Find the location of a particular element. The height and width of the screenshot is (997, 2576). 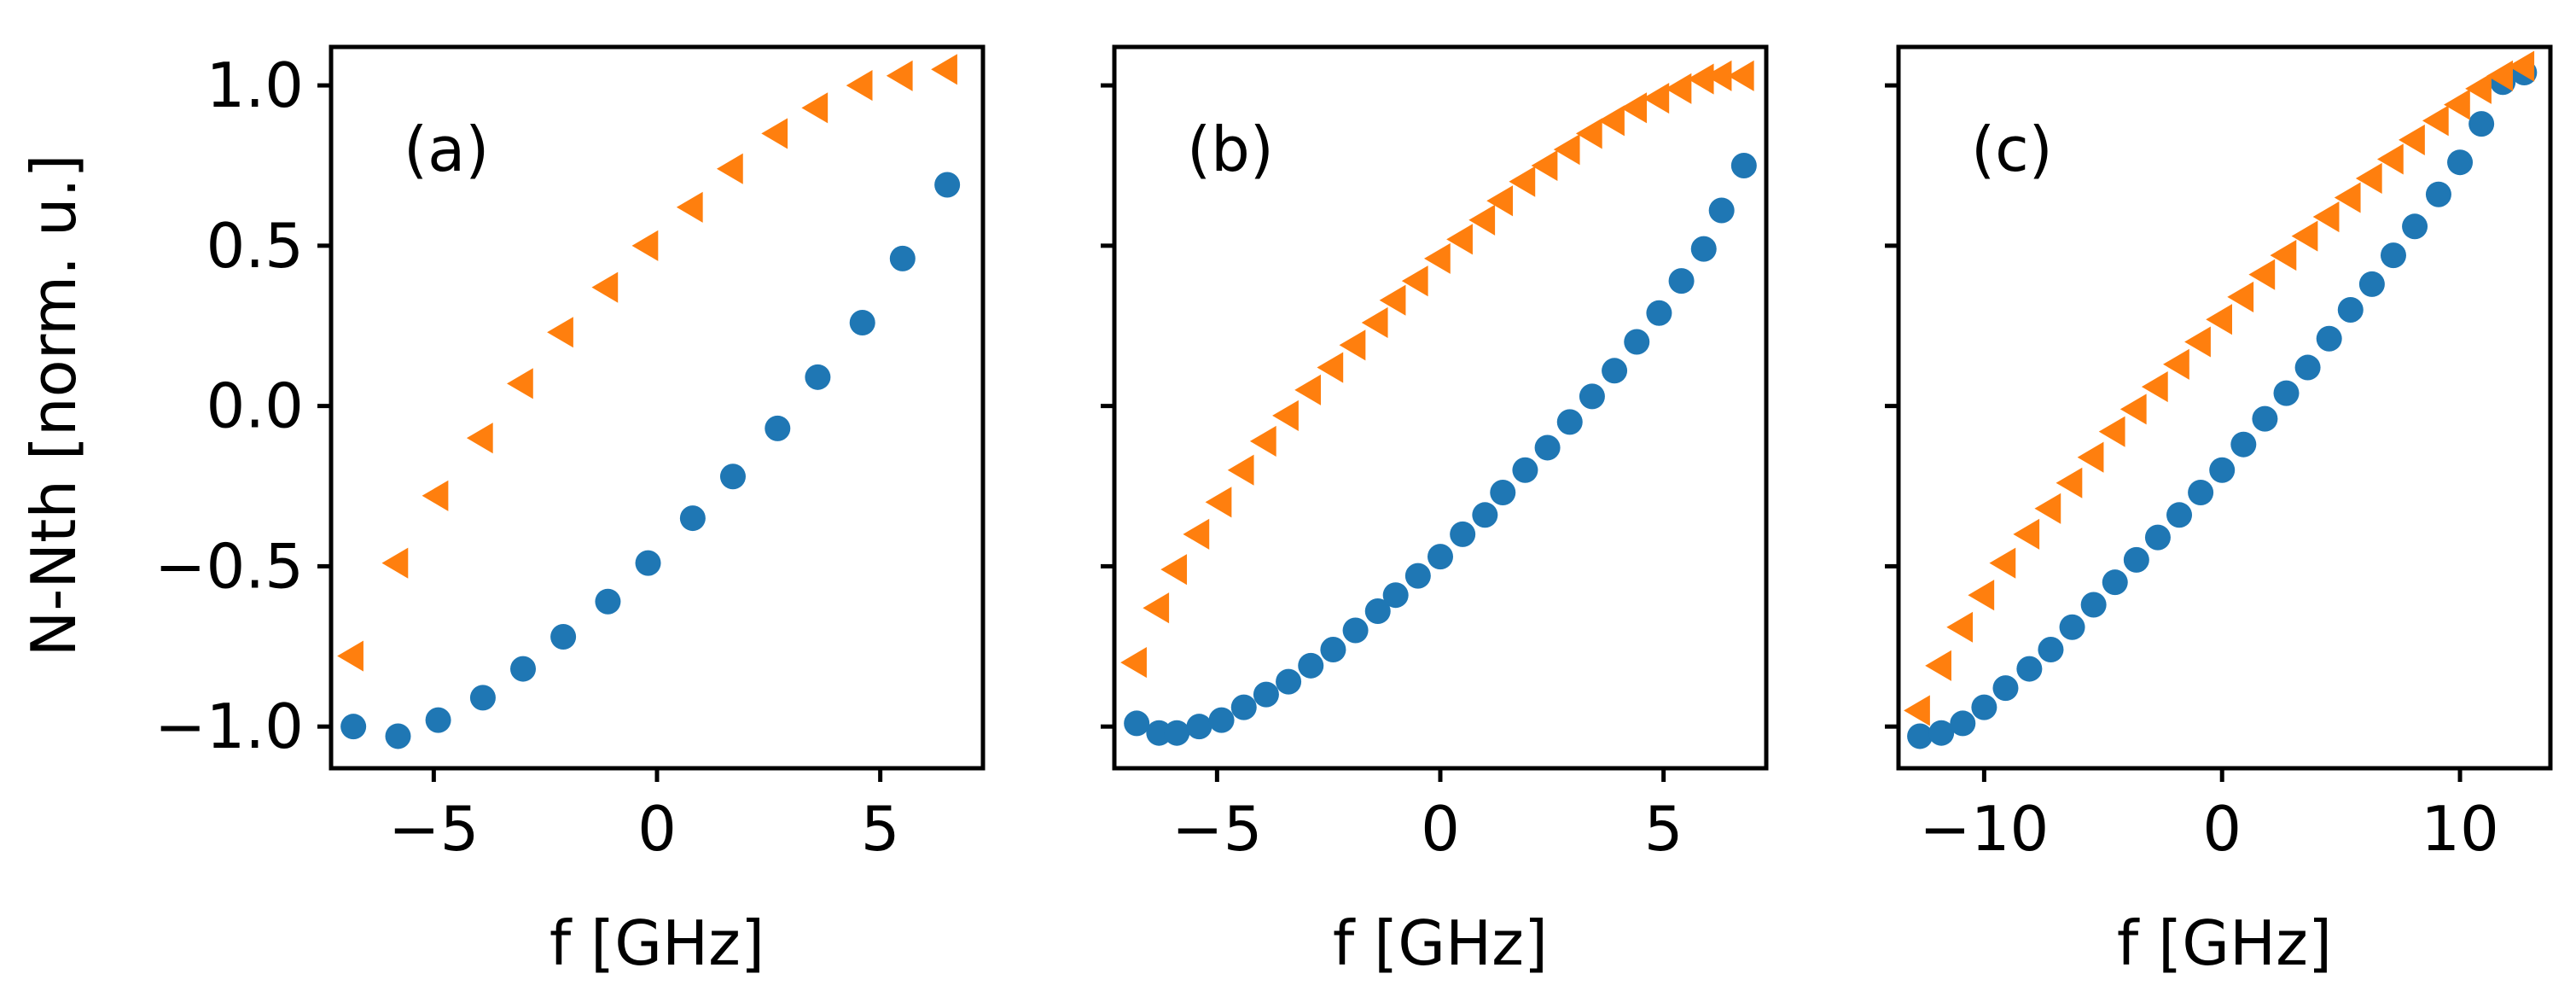

y-tick-label: −1.0 is located at coordinates (229, 727).